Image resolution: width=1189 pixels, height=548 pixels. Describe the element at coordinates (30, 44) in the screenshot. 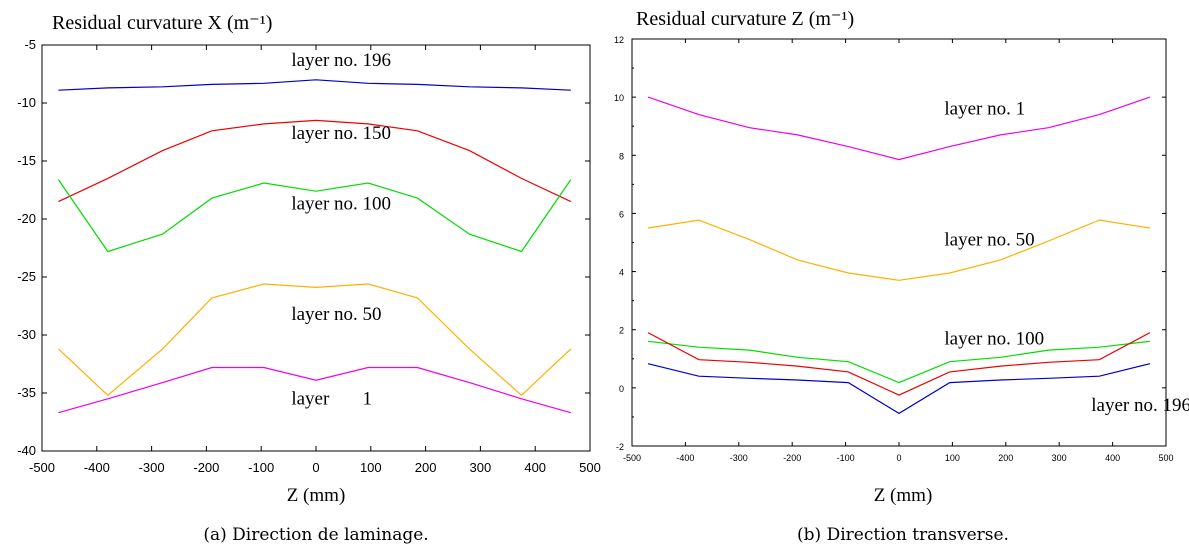

I see `y-tick-label: -5` at that location.